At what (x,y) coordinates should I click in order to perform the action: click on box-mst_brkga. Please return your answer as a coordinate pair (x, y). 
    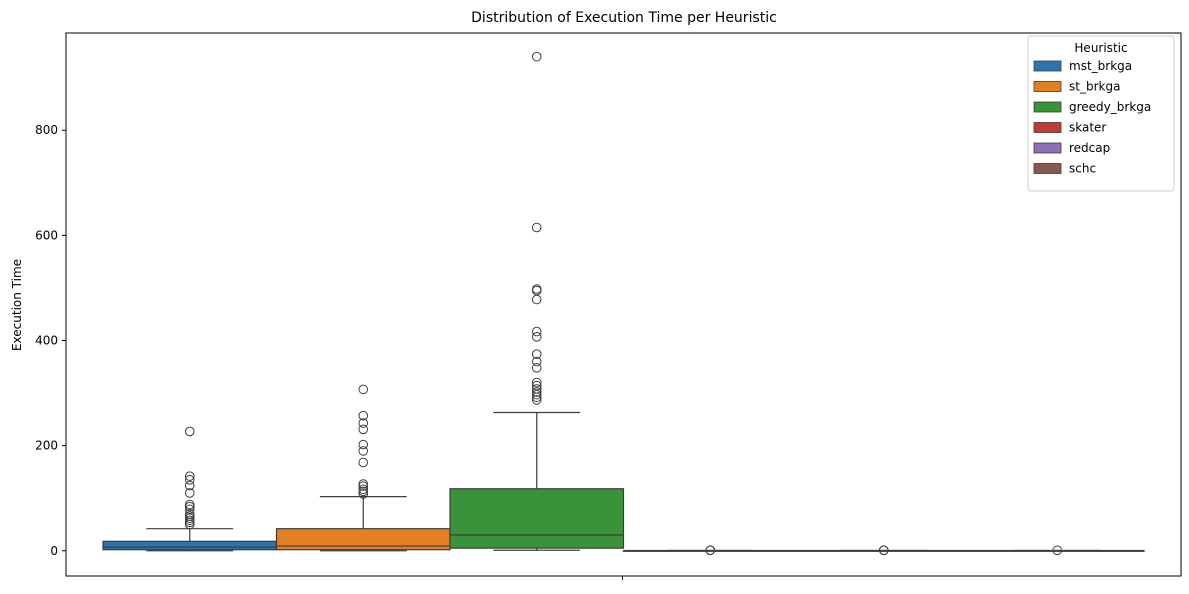
    Looking at the image, I should click on (190, 489).